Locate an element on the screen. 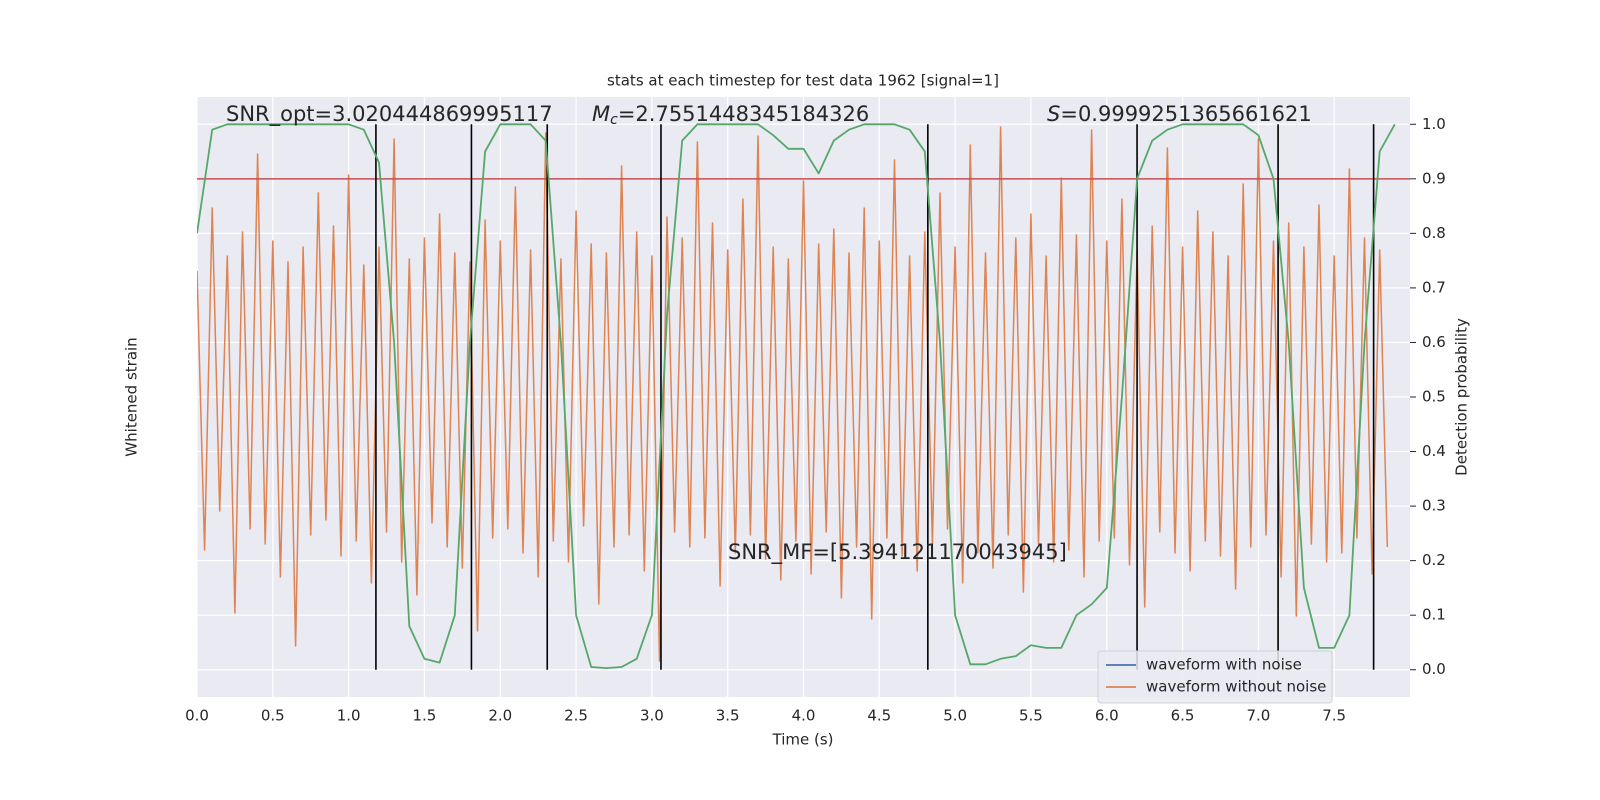 This screenshot has height=800, width=1600. annotation: S=0.9999251365661621 is located at coordinates (1179, 114).